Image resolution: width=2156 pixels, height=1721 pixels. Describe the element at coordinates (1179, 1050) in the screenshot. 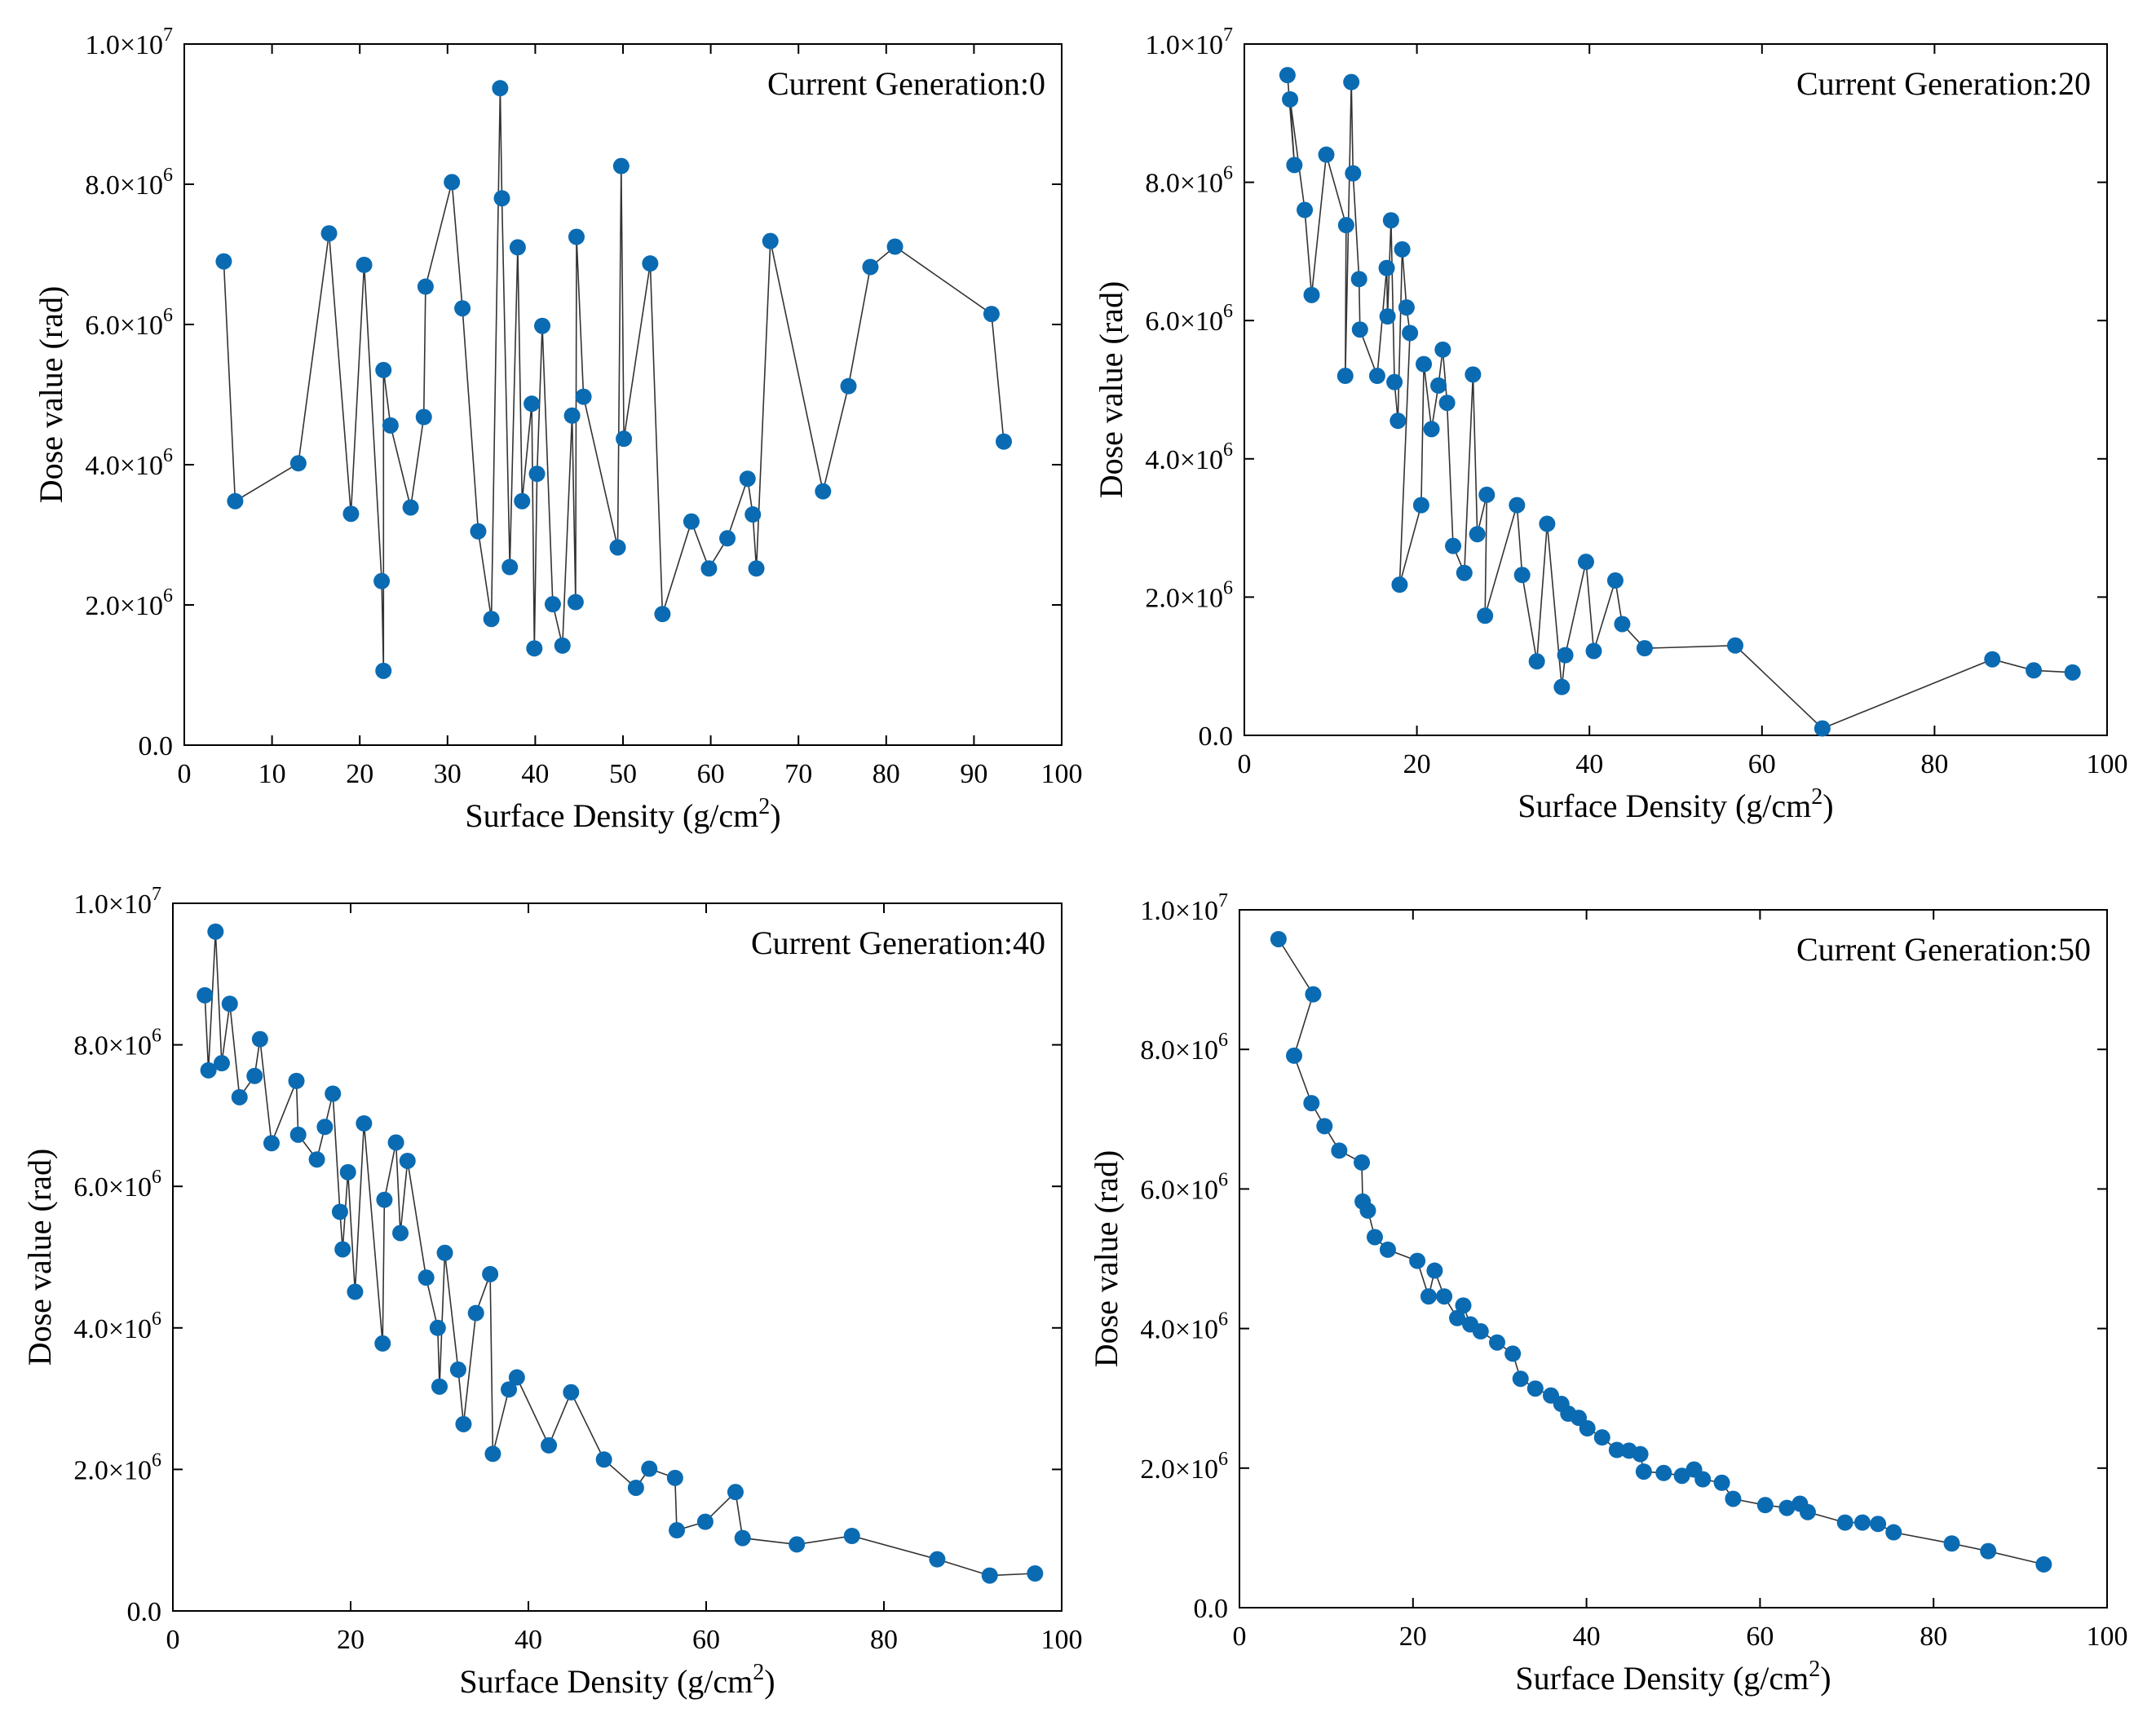

I see `y-tick-label-base: 8.0×10` at that location.